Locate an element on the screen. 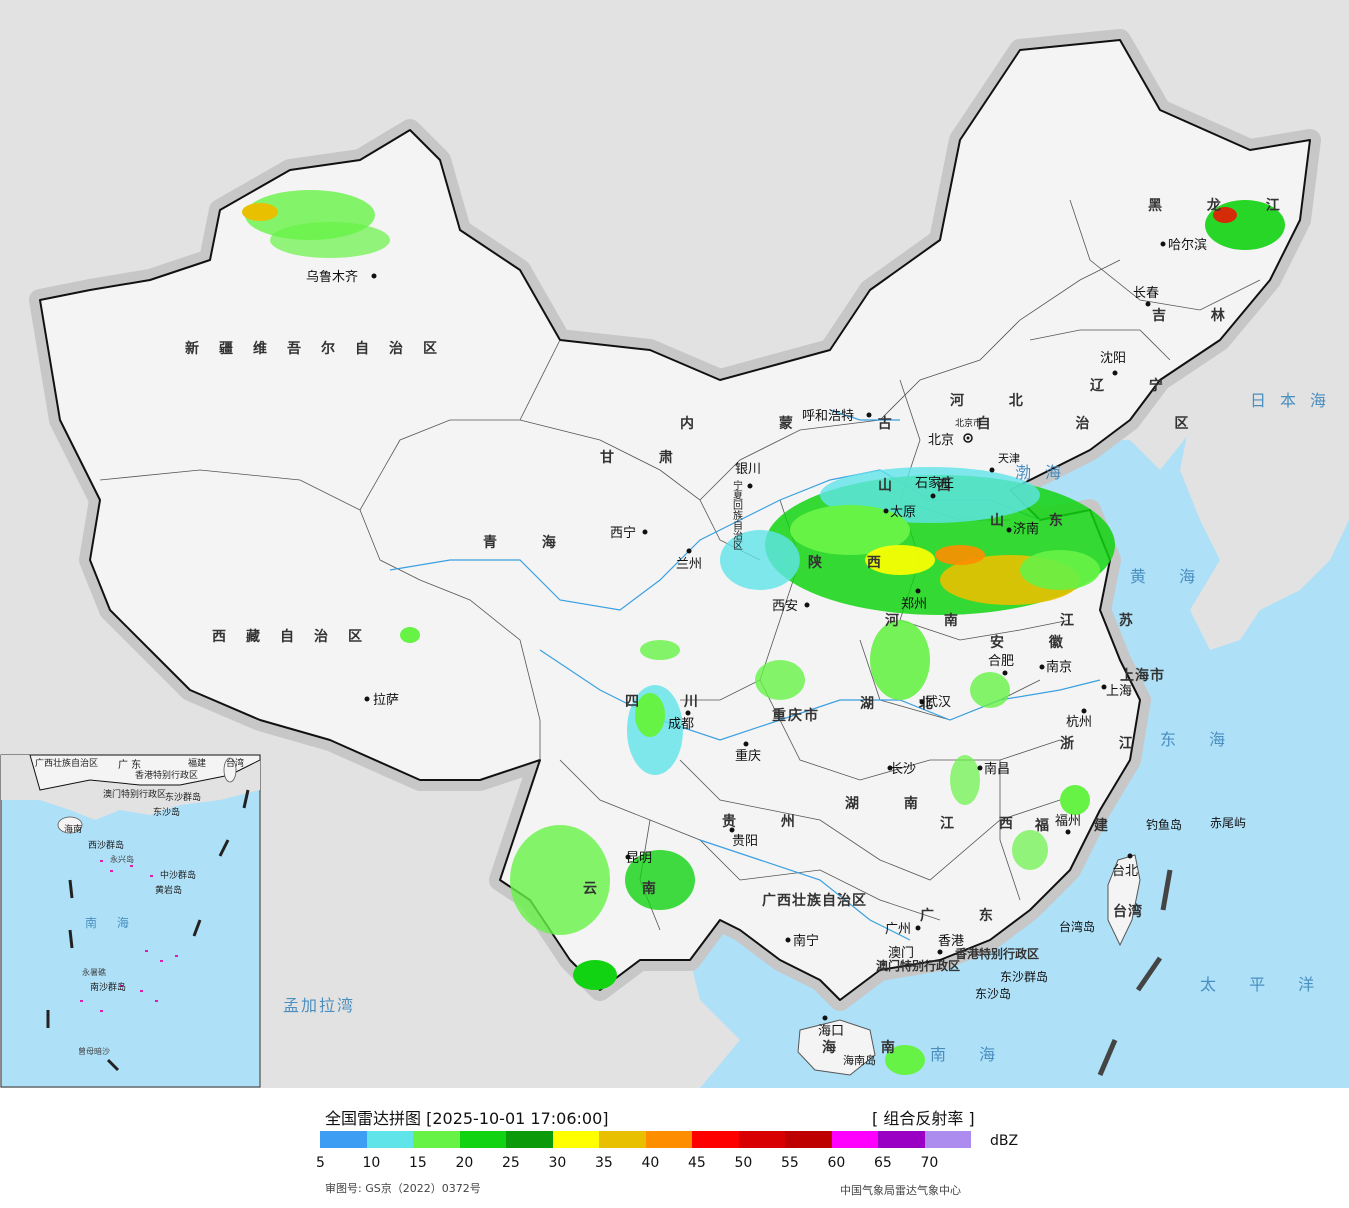  city-label: 广州 is located at coordinates (898, 929).